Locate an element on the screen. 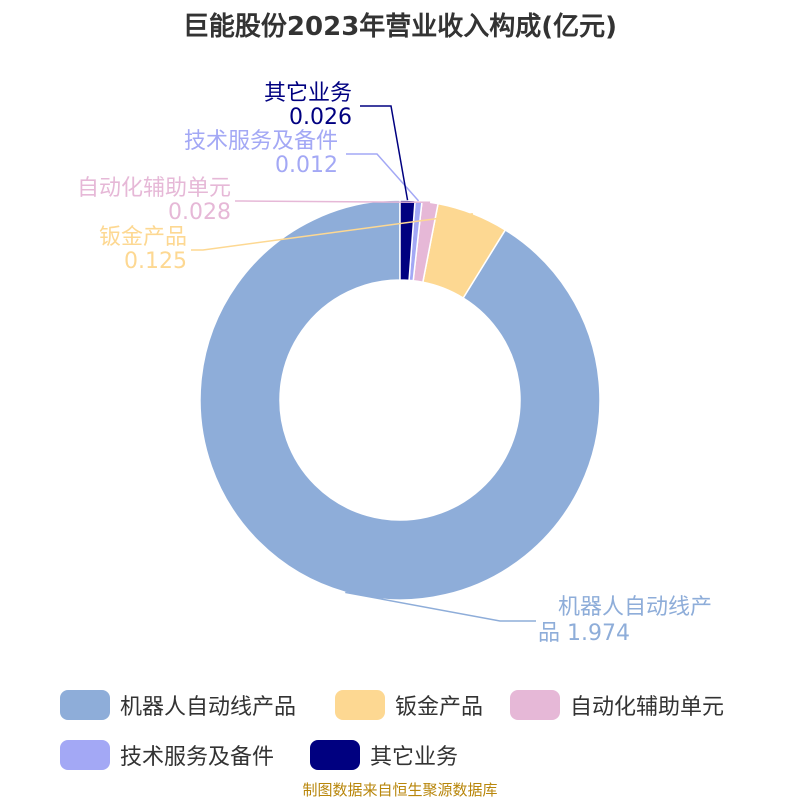 The height and width of the screenshot is (800, 800). slice-label-0: 机器人自动线产 is located at coordinates (635, 607).